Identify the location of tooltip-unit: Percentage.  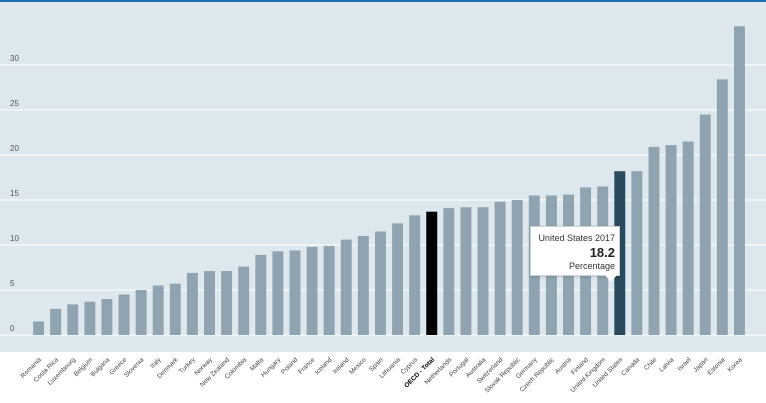
(591, 266).